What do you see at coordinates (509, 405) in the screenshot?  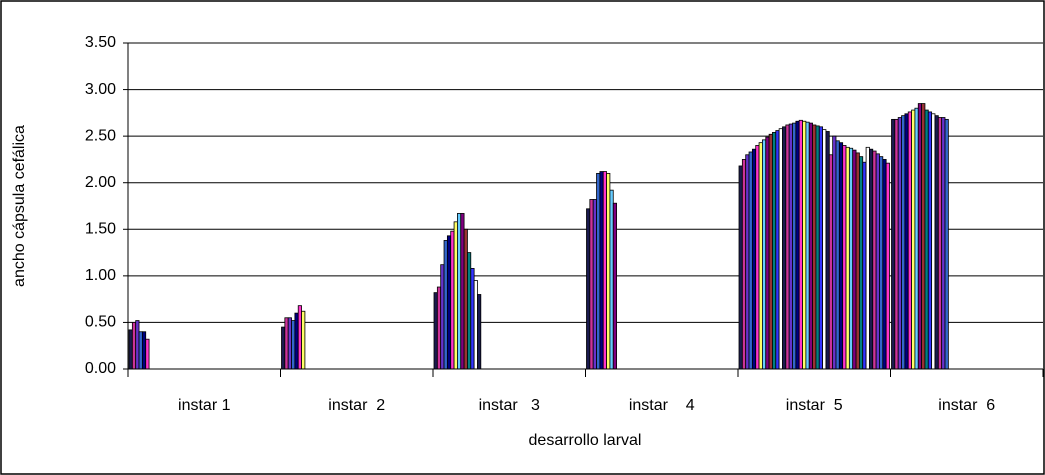 I see `x-tick-label: instar 3` at bounding box center [509, 405].